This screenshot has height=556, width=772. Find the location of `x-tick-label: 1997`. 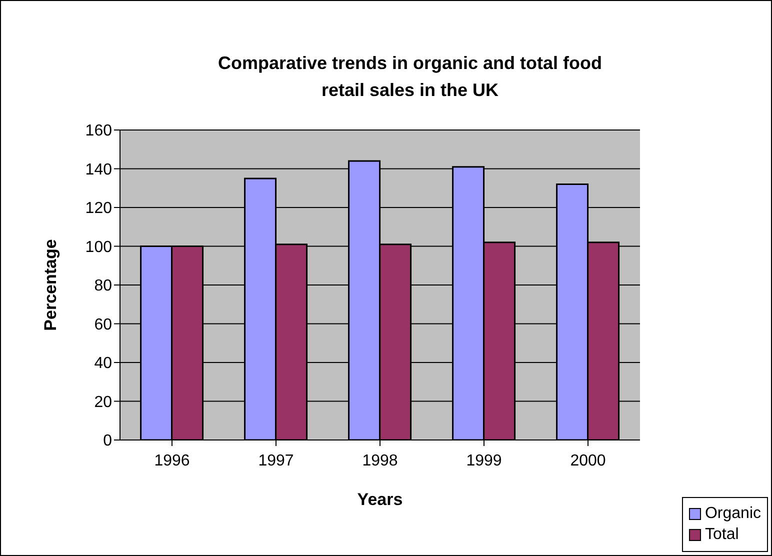

x-tick-label: 1997 is located at coordinates (276, 461).